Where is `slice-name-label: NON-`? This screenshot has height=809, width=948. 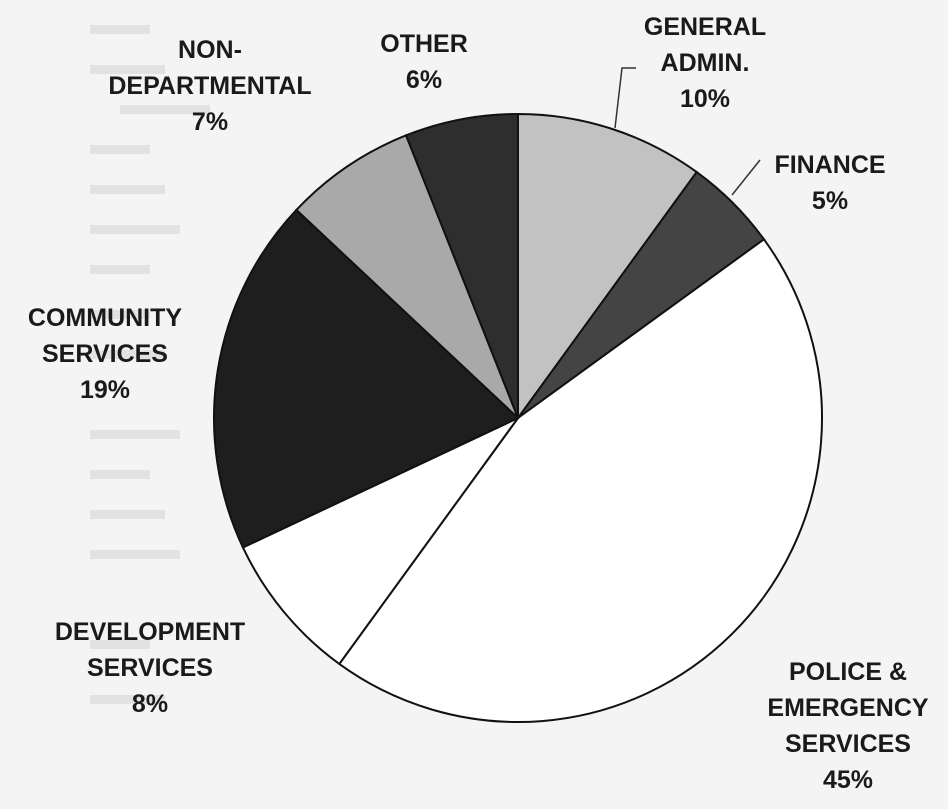 slice-name-label: NON- is located at coordinates (210, 50).